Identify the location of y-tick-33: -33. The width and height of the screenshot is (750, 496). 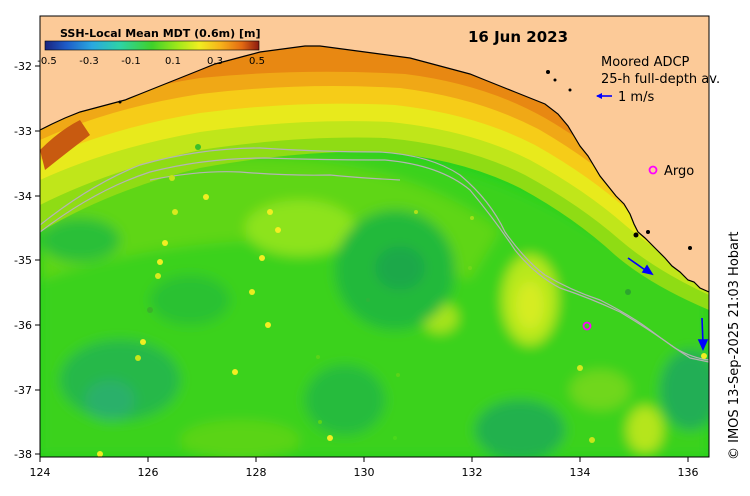
(23, 131).